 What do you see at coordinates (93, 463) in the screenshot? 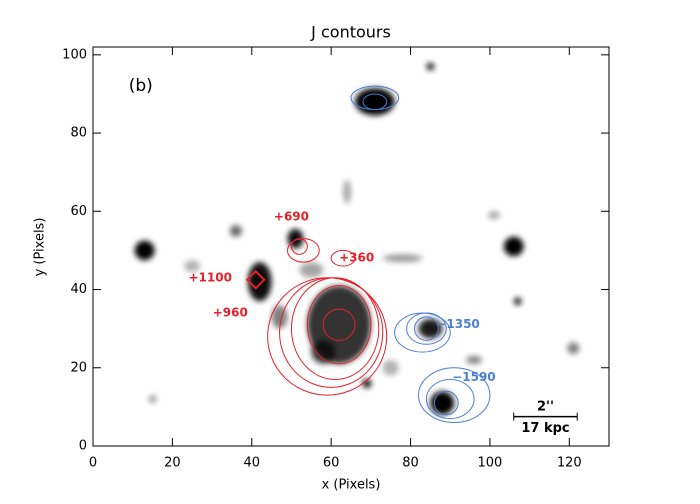
I see `x-tick-label: 0` at bounding box center [93, 463].